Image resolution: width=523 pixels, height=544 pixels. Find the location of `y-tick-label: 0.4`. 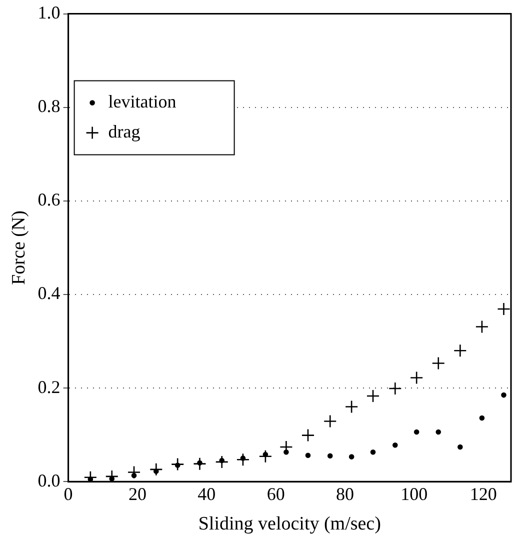

y-tick-label: 0.4 is located at coordinates (49, 293).